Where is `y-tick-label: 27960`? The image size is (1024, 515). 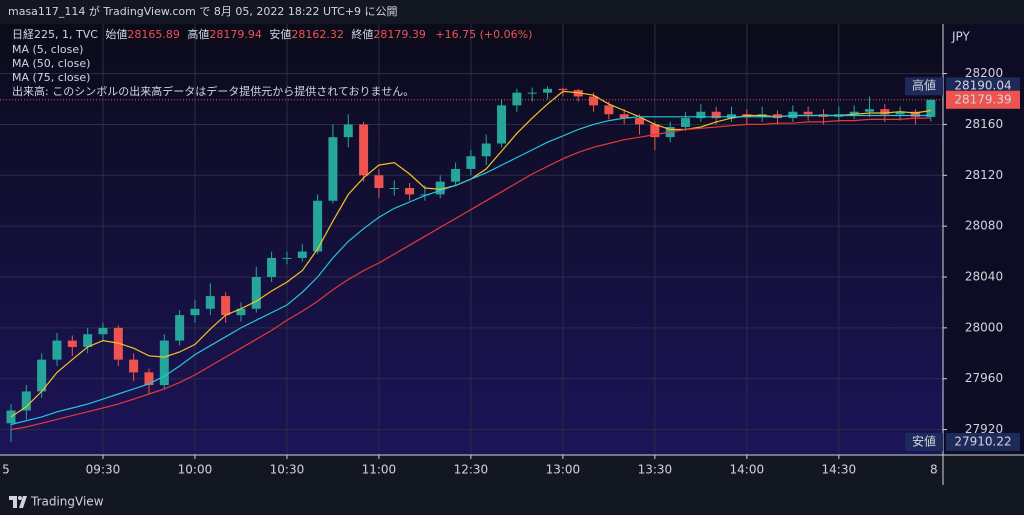
y-tick-label: 27960 is located at coordinates (984, 378).